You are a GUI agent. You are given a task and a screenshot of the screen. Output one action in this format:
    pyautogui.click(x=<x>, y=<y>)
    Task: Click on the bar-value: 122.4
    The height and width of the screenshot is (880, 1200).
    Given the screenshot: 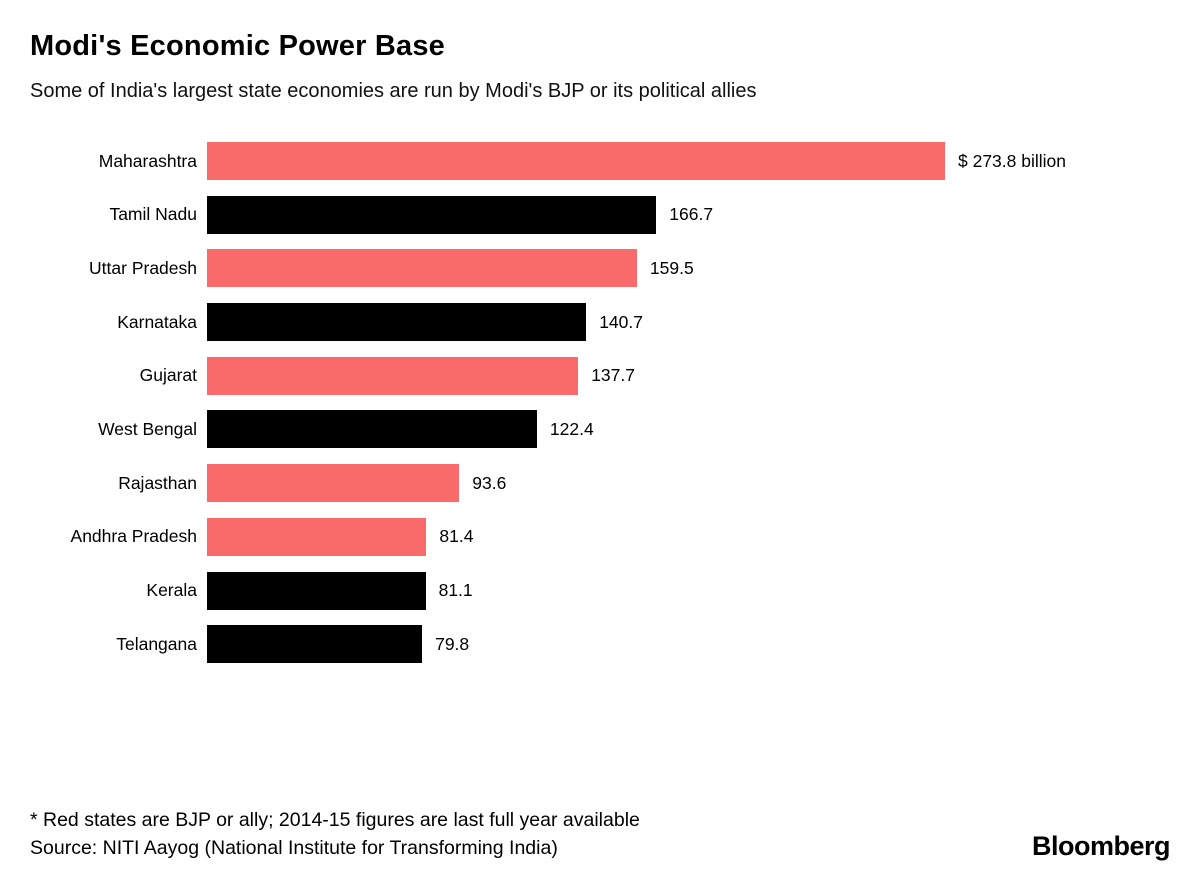 What is the action you would take?
    pyautogui.click(x=571, y=428)
    